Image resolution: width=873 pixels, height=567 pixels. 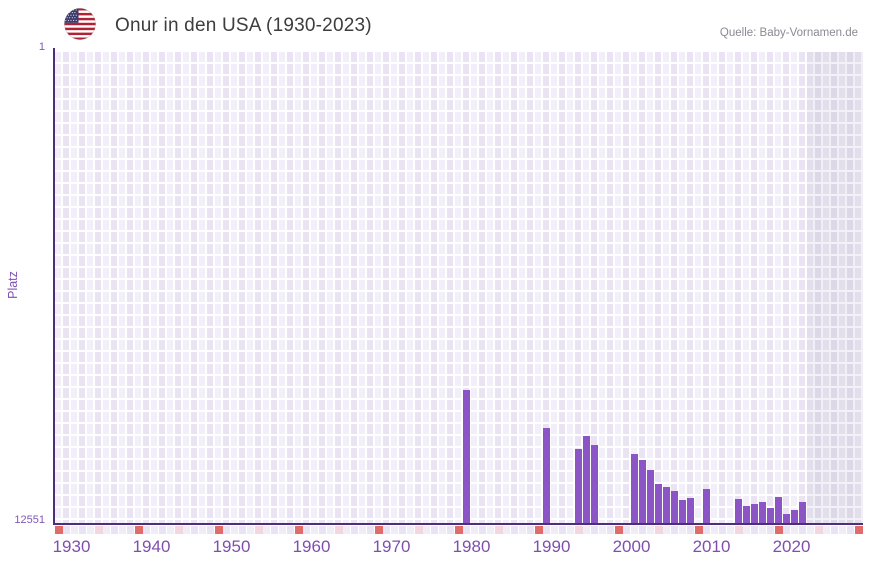 What do you see at coordinates (466, 457) in the screenshot?
I see `rank-bar-1981` at bounding box center [466, 457].